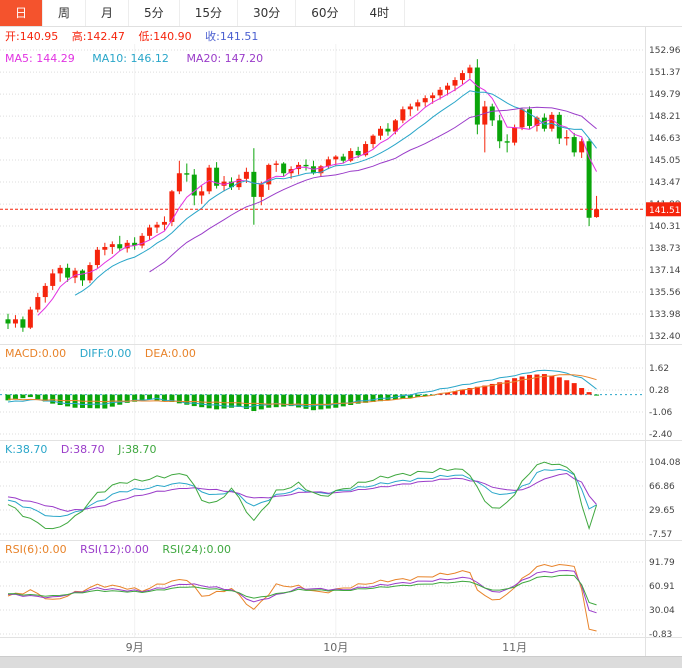 This screenshot has height=668, width=682. Describe the element at coordinates (341, 662) in the screenshot. I see `bottom-scrollbar` at that location.